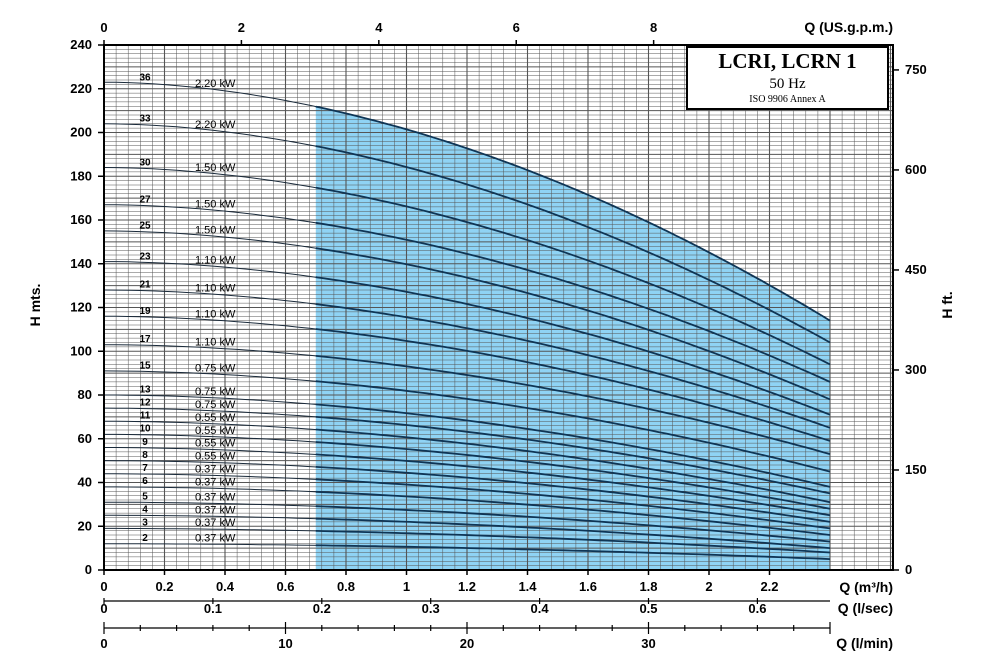 The width and height of the screenshot is (1000, 666). I want to click on x-lmin-tick-label: 30, so click(648, 643).